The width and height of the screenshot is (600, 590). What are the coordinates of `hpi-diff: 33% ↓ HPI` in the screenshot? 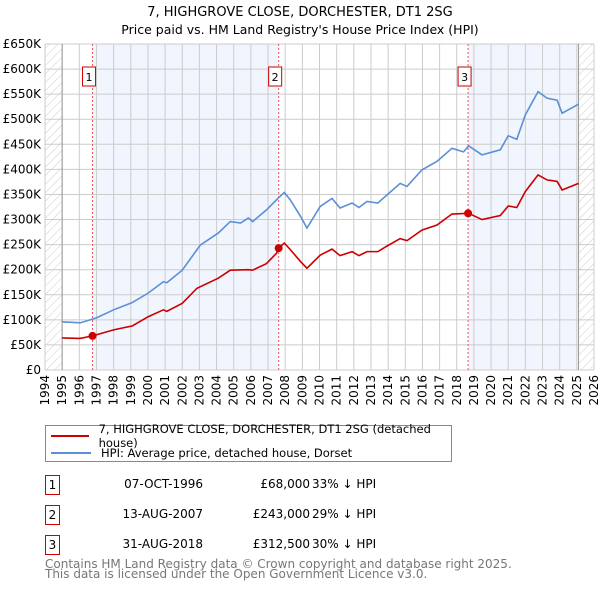 It's located at (344, 484).